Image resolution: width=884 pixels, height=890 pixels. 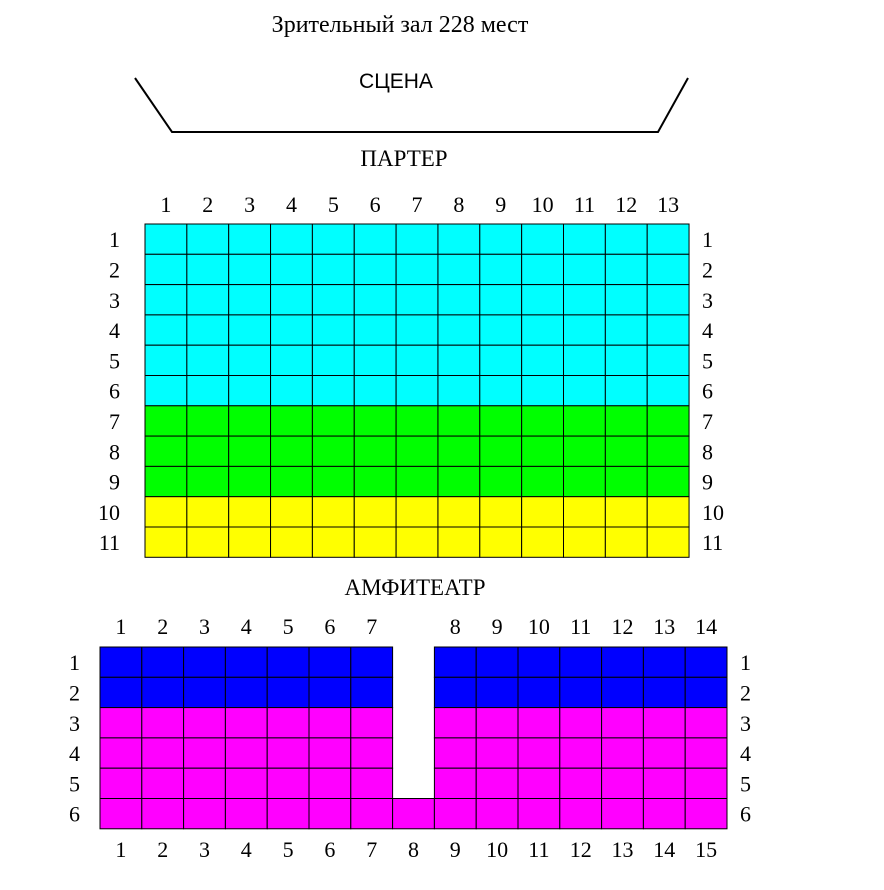 What do you see at coordinates (291, 512) in the screenshot?
I see `parter-seat-r10-s4` at bounding box center [291, 512].